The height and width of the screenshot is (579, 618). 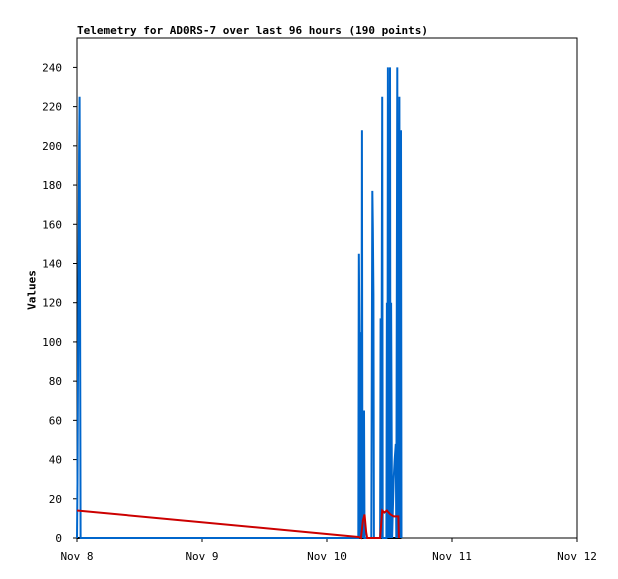 I want to click on y-tick-label: 100, so click(x=52, y=342).